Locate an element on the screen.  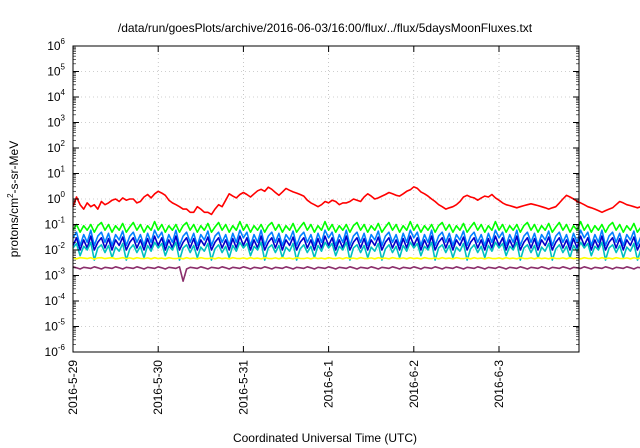
y-tick-label: 10⁴ is located at coordinates (56, 96).